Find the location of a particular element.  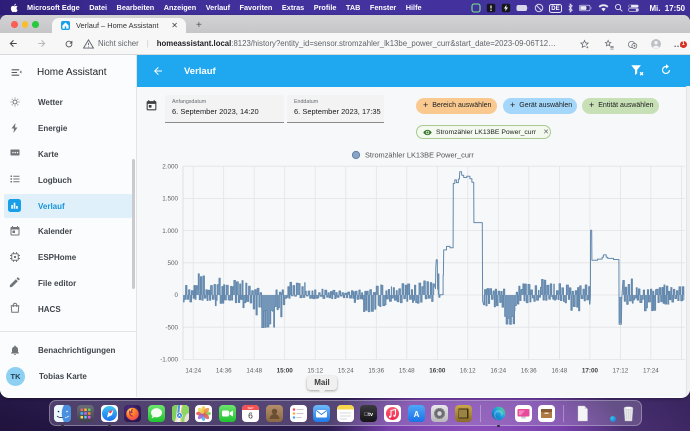

svg-text: 16:00 is located at coordinates (437, 371).